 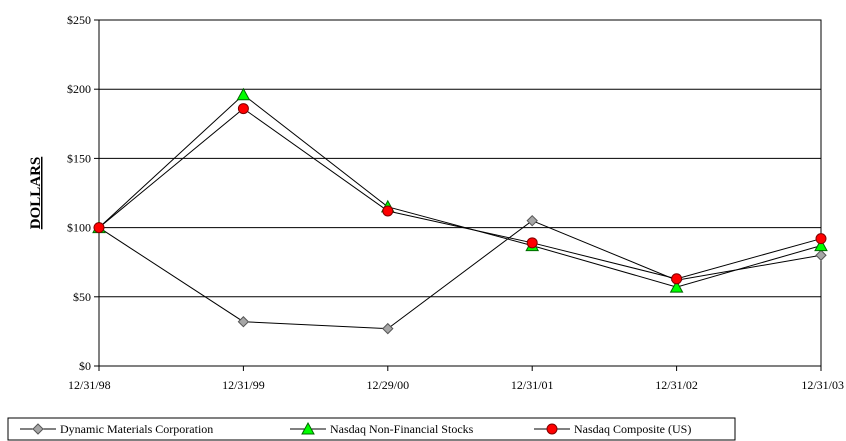 I want to click on legend-entry: Nasdaq Composite (US), so click(x=612, y=429).